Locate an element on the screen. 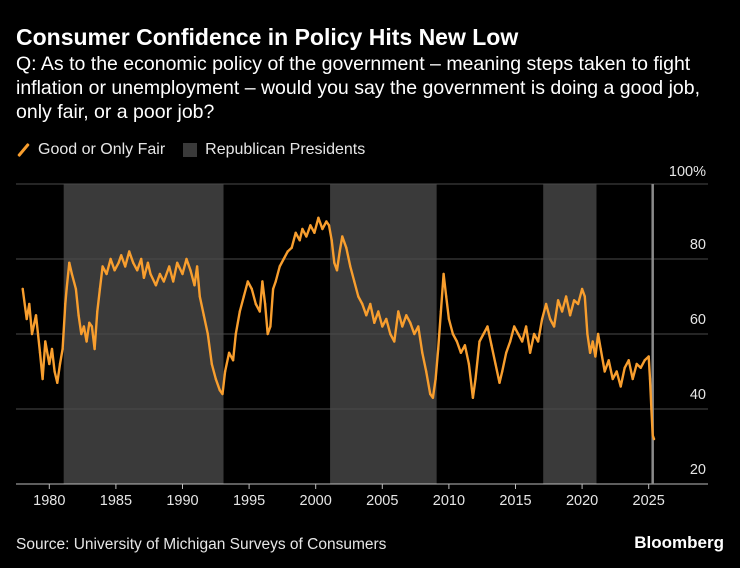  x-tick-label-1990: 1990 is located at coordinates (182, 501).